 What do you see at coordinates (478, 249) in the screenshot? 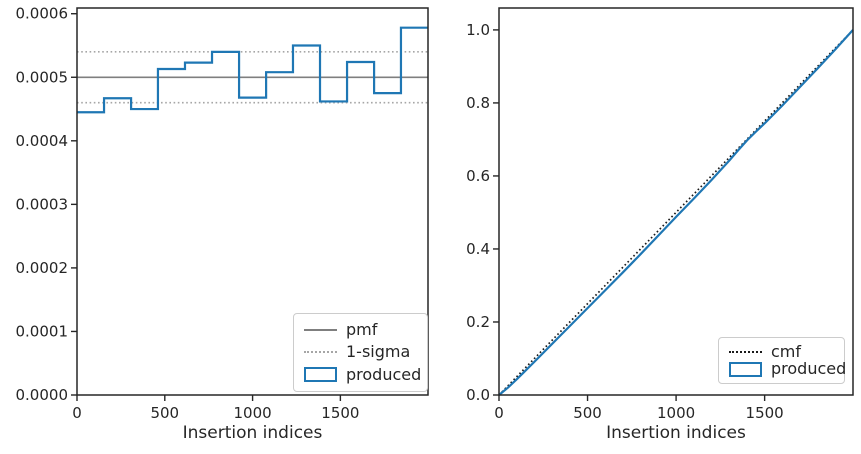
I see `svg-text: 0.4` at bounding box center [478, 249].